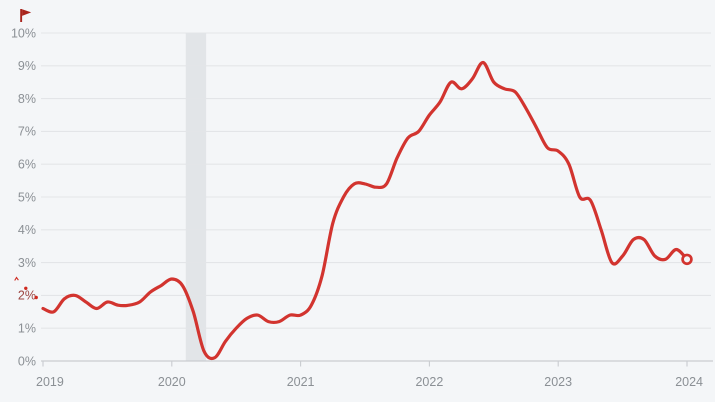  What do you see at coordinates (27, 132) in the screenshot?
I see `y-axis-label: 7%` at bounding box center [27, 132].